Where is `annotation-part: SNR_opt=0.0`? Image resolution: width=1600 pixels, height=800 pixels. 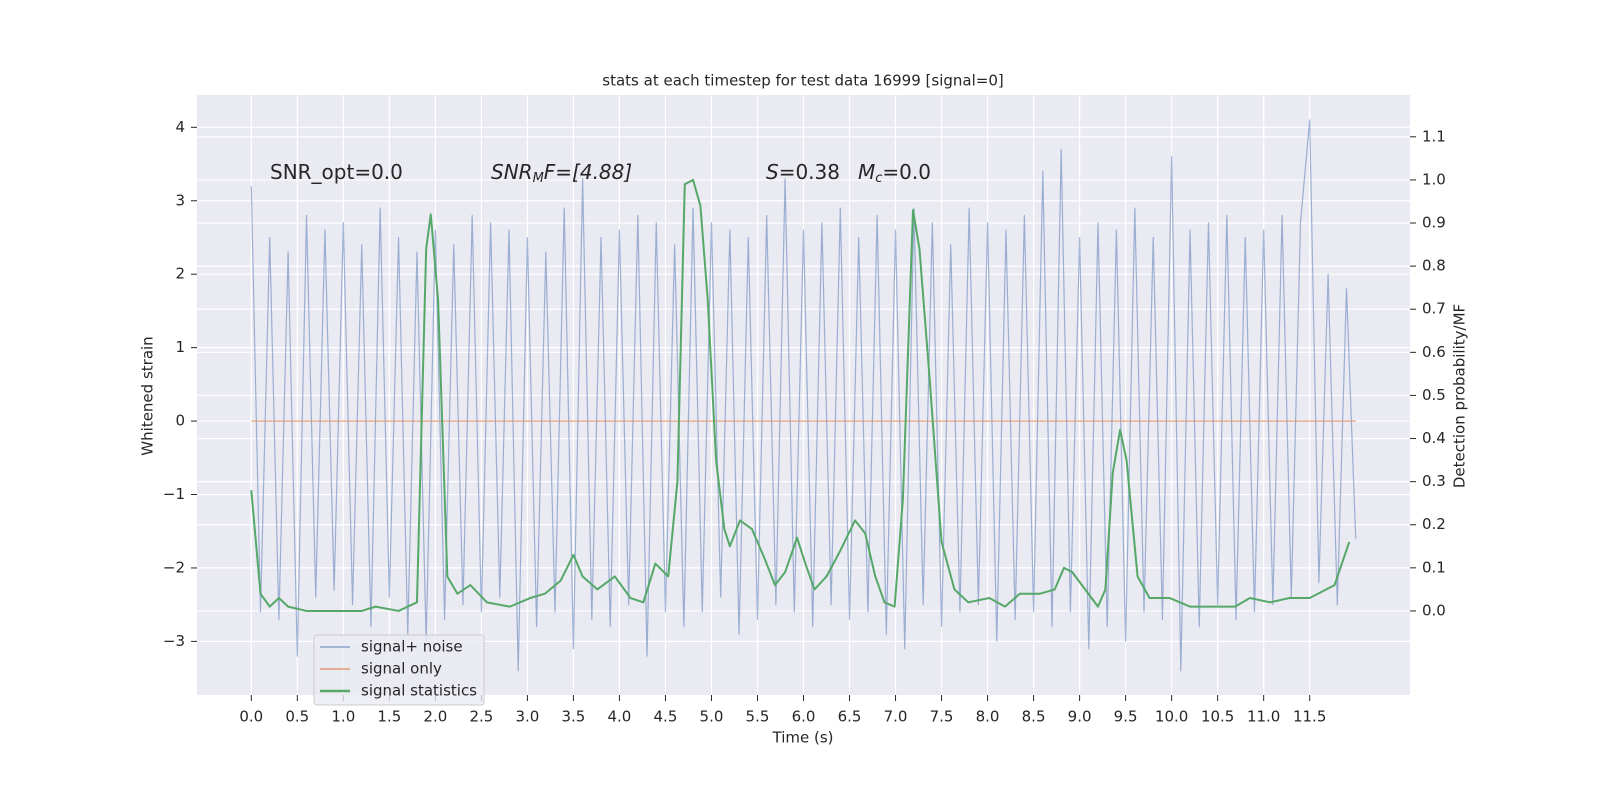
annotation-part: SNR_opt=0.0 is located at coordinates (336, 172).